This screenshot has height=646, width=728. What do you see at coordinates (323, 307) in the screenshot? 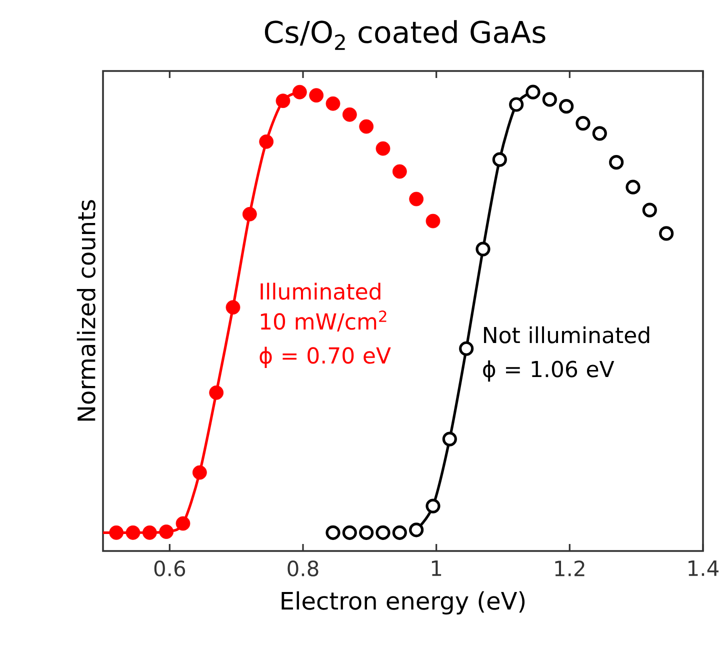
I see `series-label: Illuminated 10 mW/cm$^{2}$` at bounding box center [323, 307].